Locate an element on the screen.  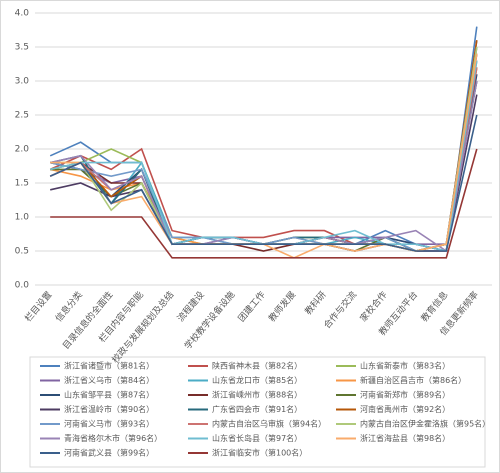
y-tick-label: 1.0 is located at coordinates (22, 218).